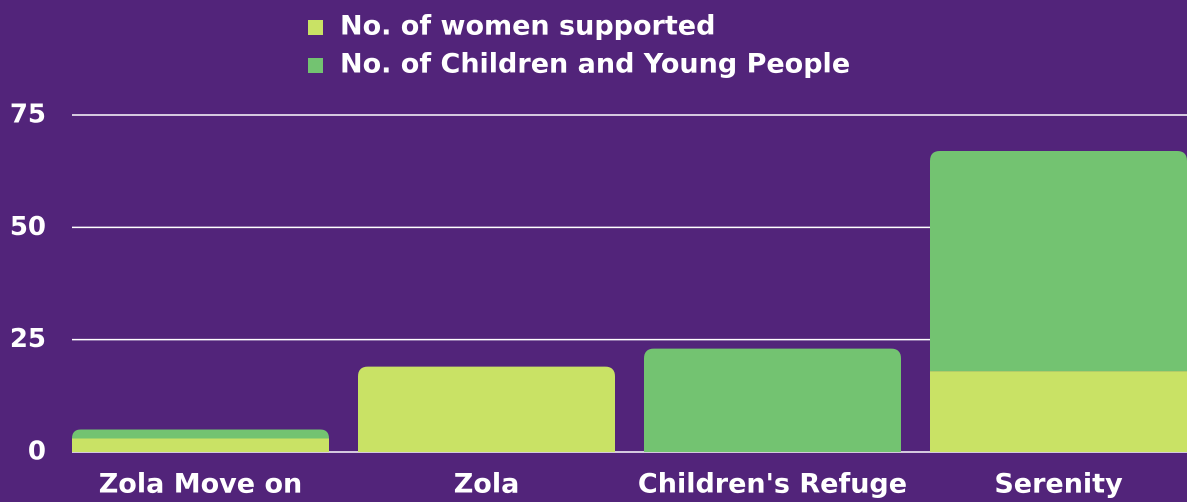 Image resolution: width=1187 pixels, height=502 pixels. I want to click on x-tick-label: Zola Move on, so click(201, 484).